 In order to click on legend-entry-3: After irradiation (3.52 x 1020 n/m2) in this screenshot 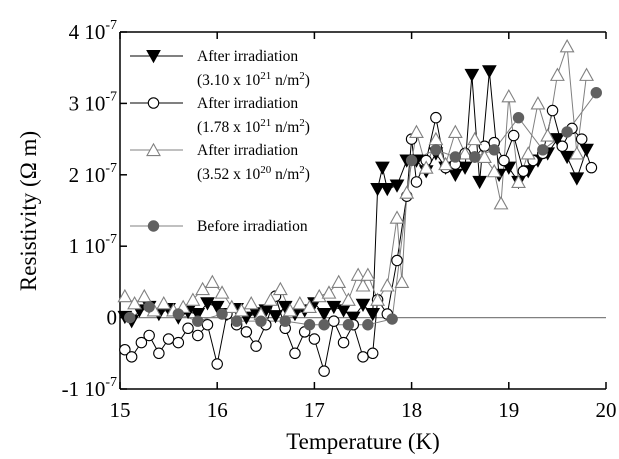, I will do `click(220, 162)`.